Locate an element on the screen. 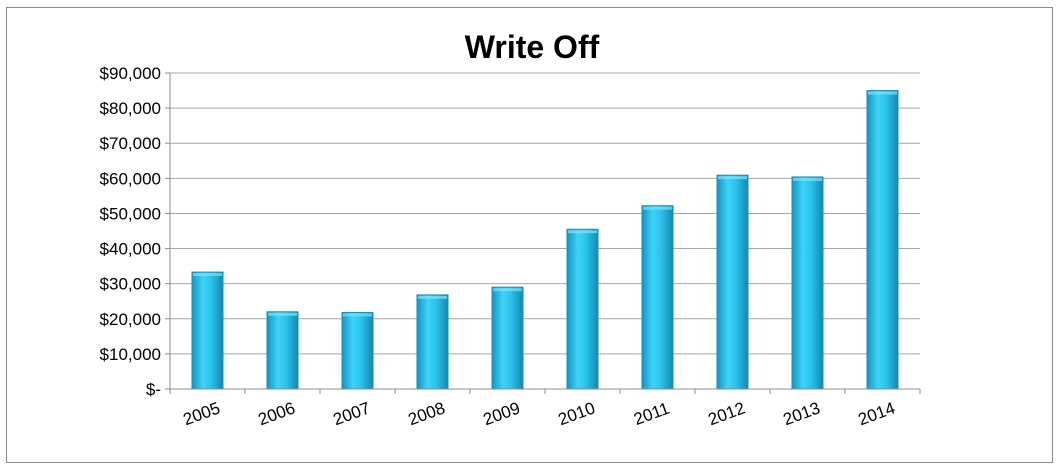 The width and height of the screenshot is (1062, 472). x-tick-label: 2007 is located at coordinates (352, 413).